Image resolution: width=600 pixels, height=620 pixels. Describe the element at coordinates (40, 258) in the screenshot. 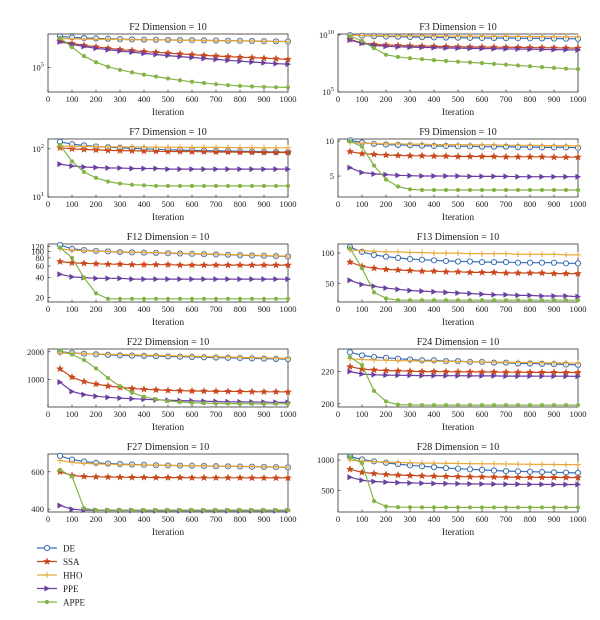

I see `y-tick-label: 80` at that location.